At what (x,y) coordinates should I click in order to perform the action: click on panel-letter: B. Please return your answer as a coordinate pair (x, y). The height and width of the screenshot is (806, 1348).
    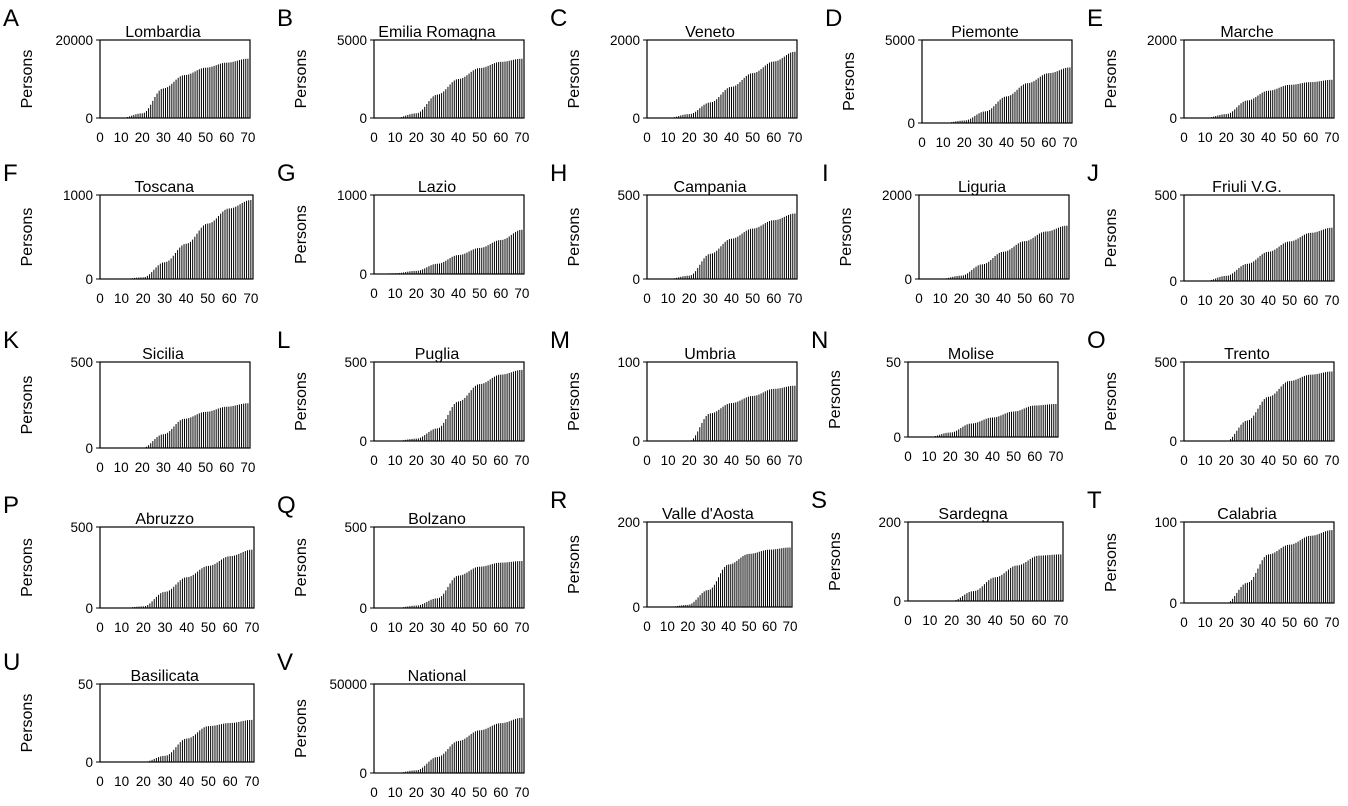
    Looking at the image, I should click on (285, 18).